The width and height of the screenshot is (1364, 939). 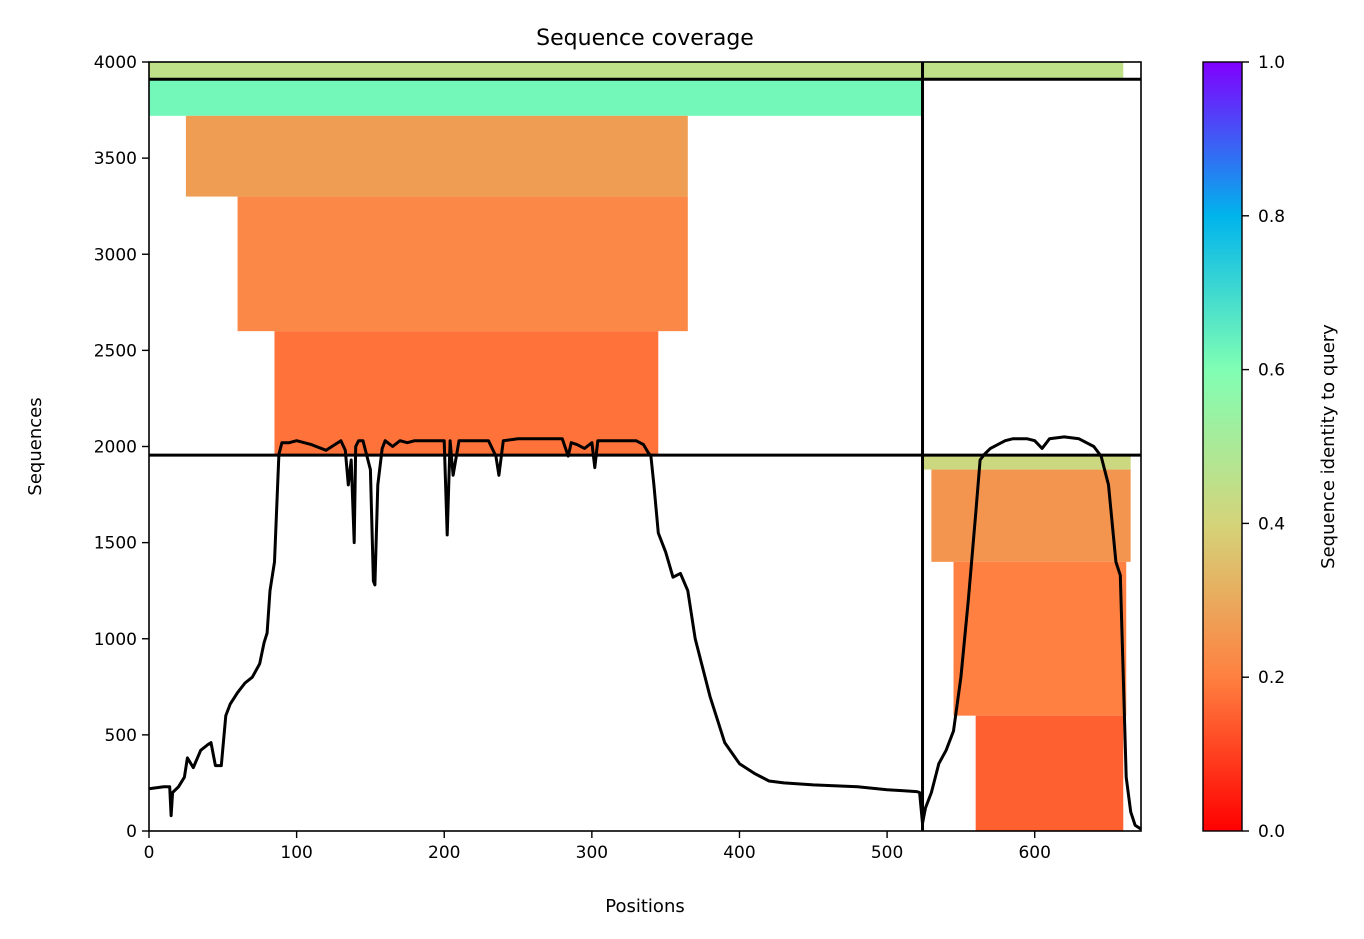 I want to click on y-tick-label: 500, so click(x=121, y=736).